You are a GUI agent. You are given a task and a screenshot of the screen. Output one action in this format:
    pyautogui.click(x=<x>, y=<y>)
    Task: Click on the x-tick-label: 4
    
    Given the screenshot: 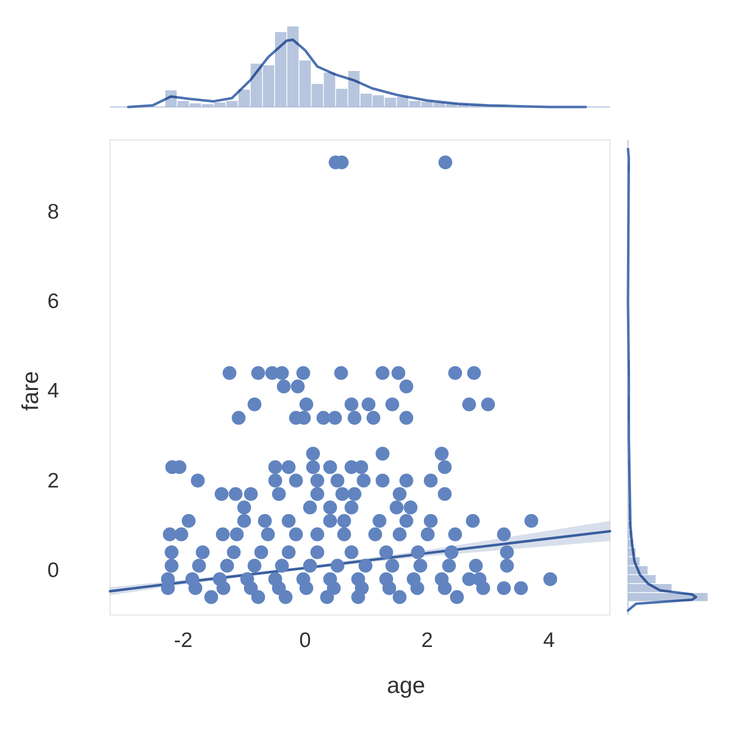 What is the action you would take?
    pyautogui.click(x=549, y=640)
    